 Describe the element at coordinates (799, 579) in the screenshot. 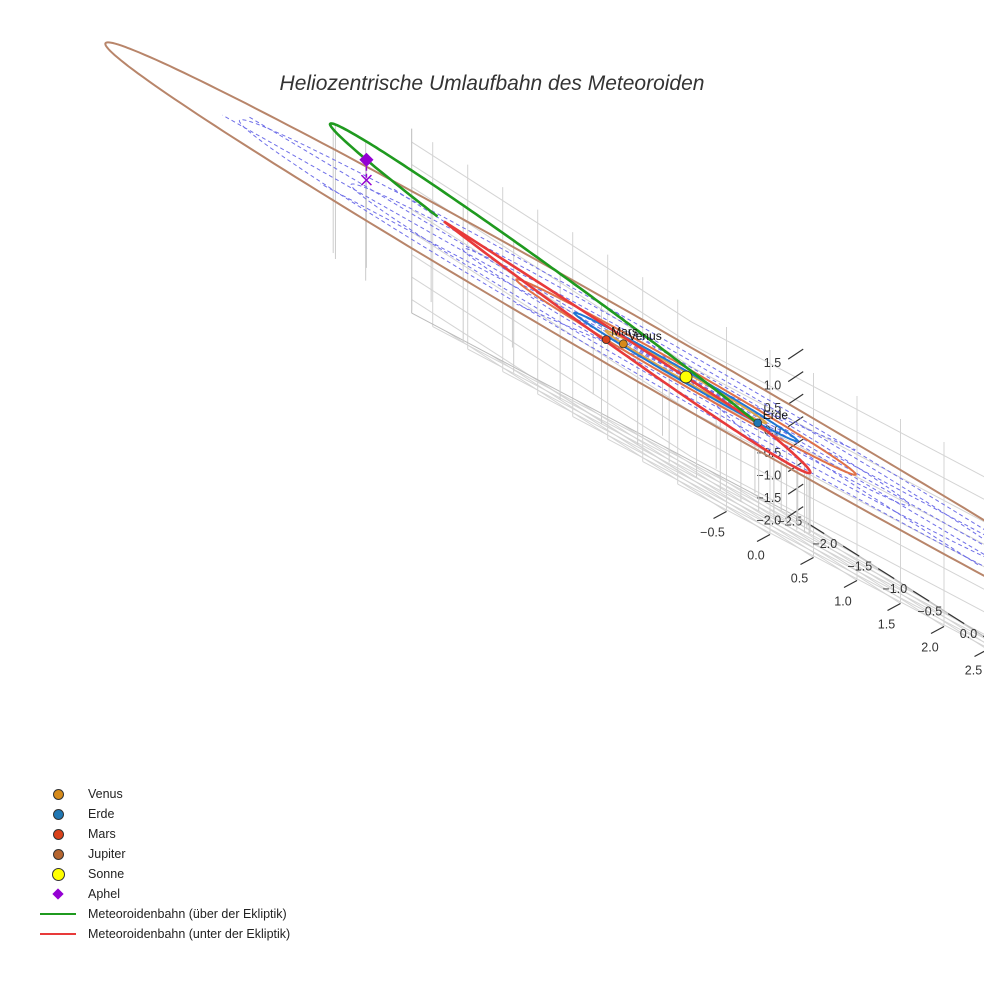

I see `y-tick-label: 0.5` at that location.